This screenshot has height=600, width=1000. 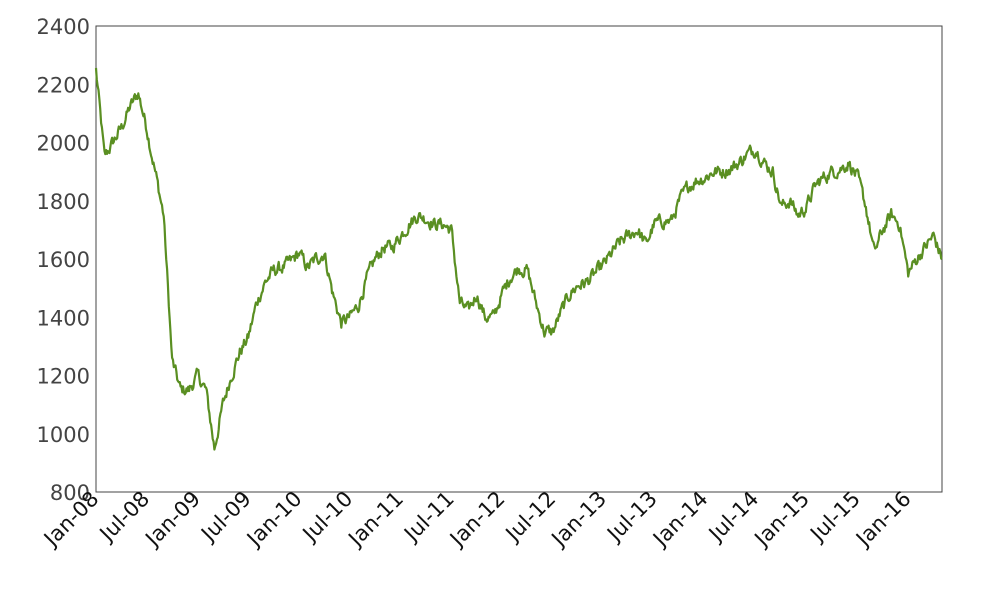 I want to click on y-tick-label: 1400, so click(x=63, y=318).